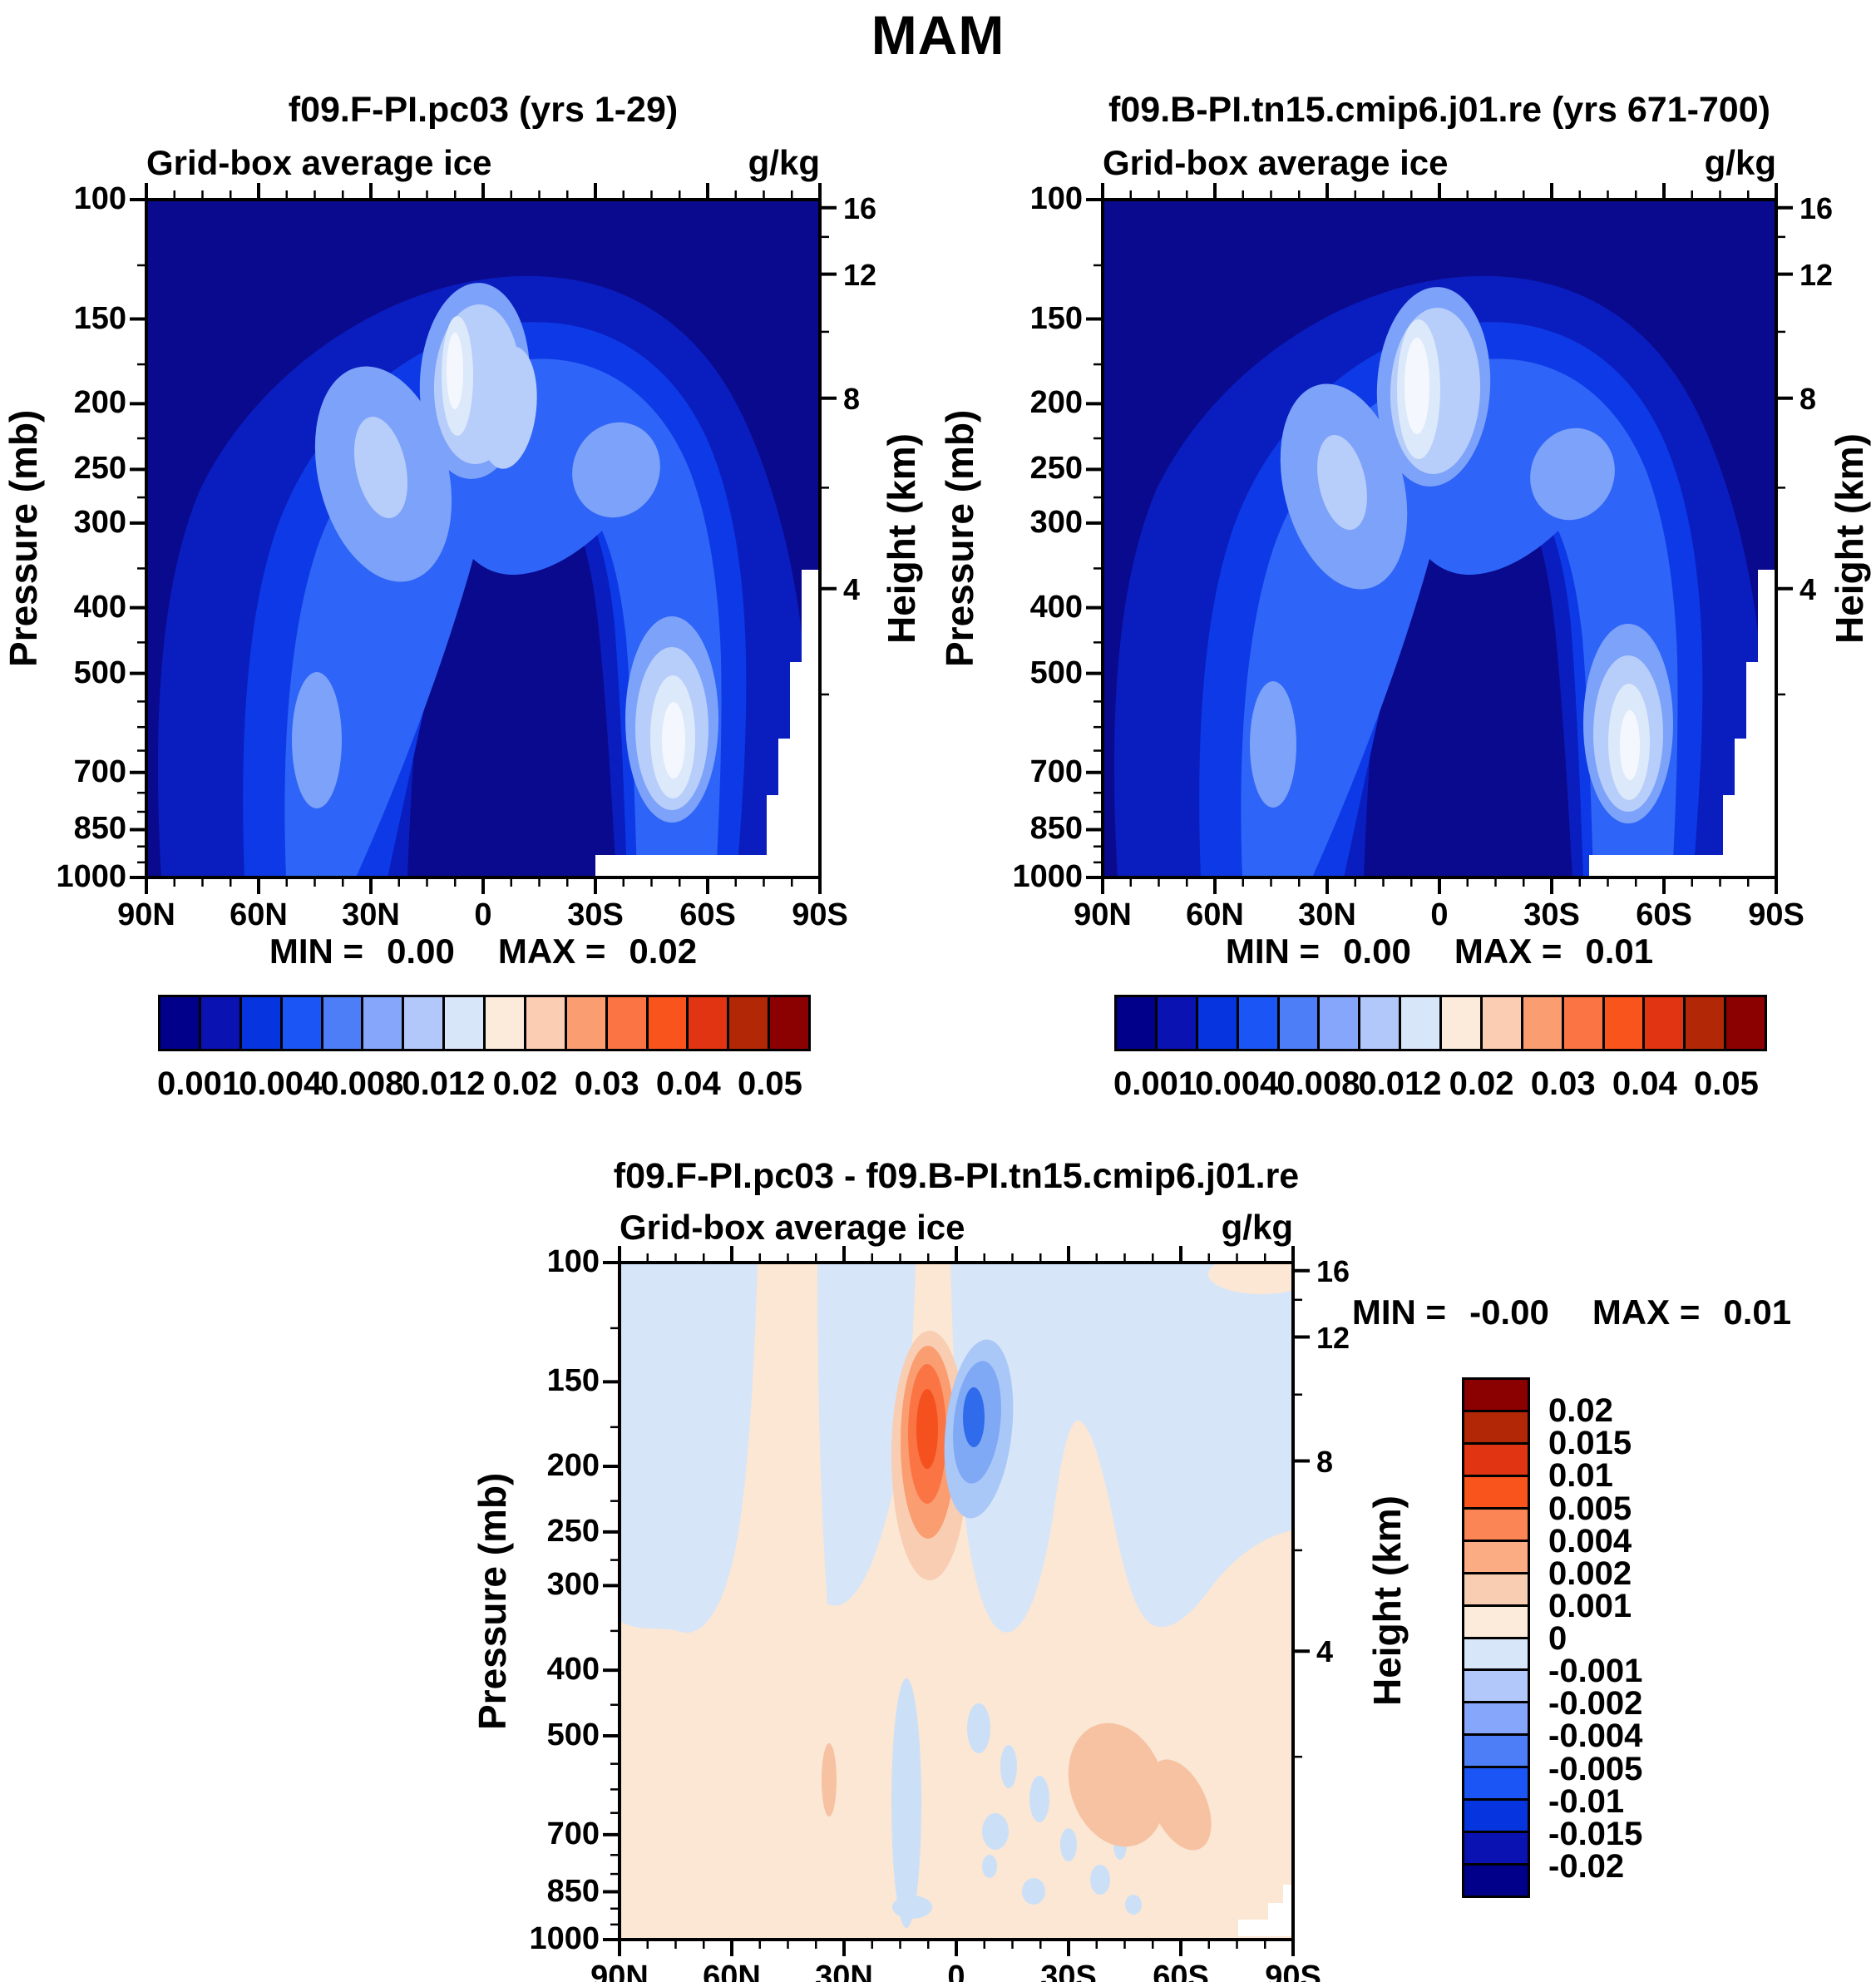 The image size is (1876, 1982). What do you see at coordinates (1327, 915) in the screenshot?
I see `latitude-tick-label: 30N` at bounding box center [1327, 915].